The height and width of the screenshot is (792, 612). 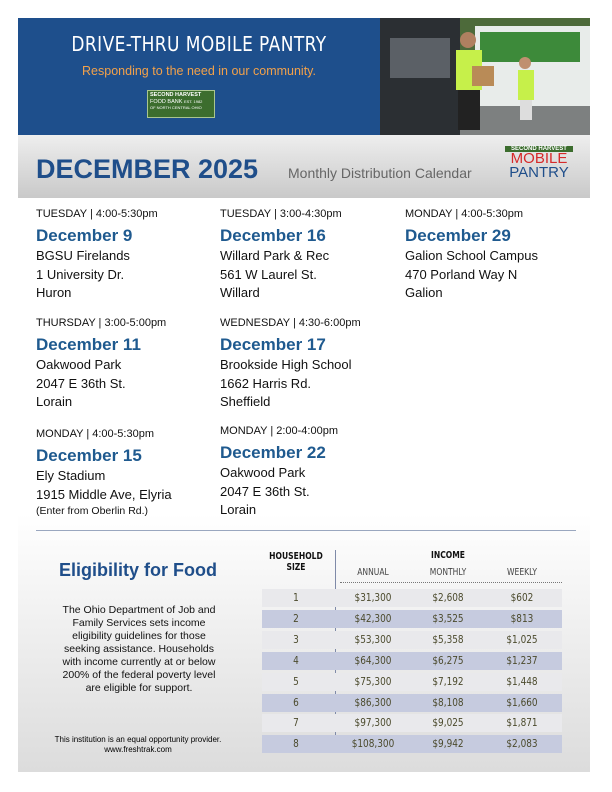 I want to click on table-cell: 8, so click(x=296, y=744).